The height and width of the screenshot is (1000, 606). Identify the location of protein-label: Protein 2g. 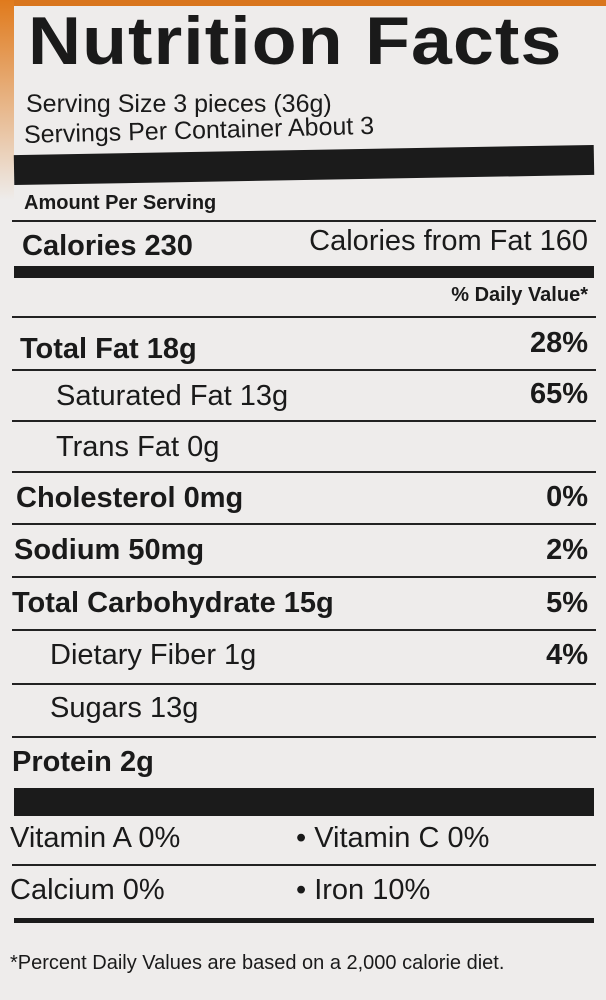
(83, 762).